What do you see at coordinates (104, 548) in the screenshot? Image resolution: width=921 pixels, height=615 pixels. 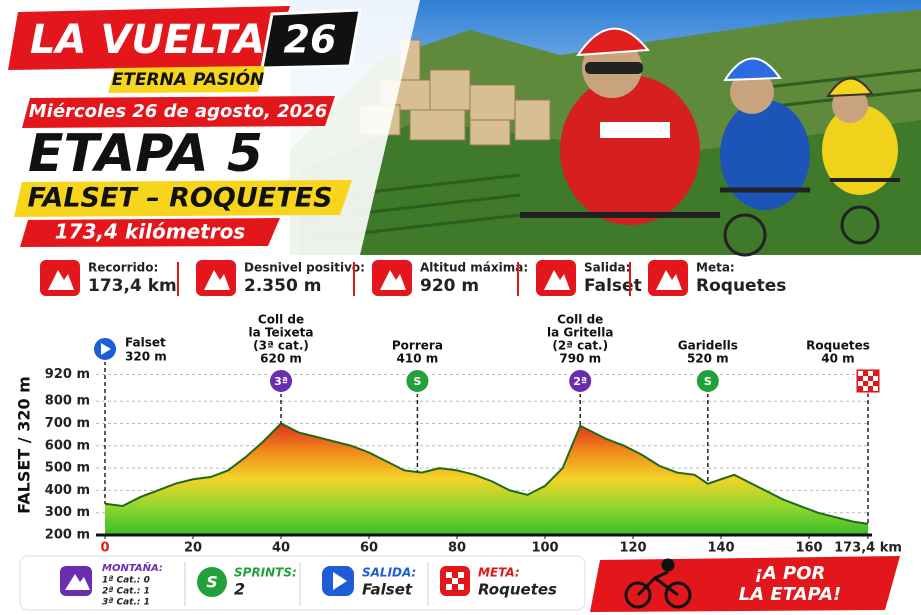 I see `x-tick-label: 0` at bounding box center [104, 548].